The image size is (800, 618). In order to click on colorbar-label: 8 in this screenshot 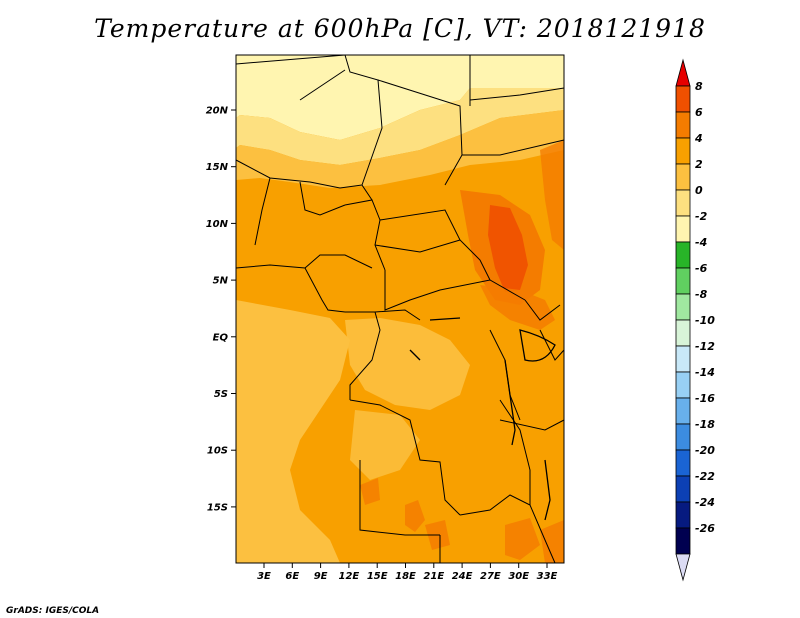, I will do `click(699, 86)`.